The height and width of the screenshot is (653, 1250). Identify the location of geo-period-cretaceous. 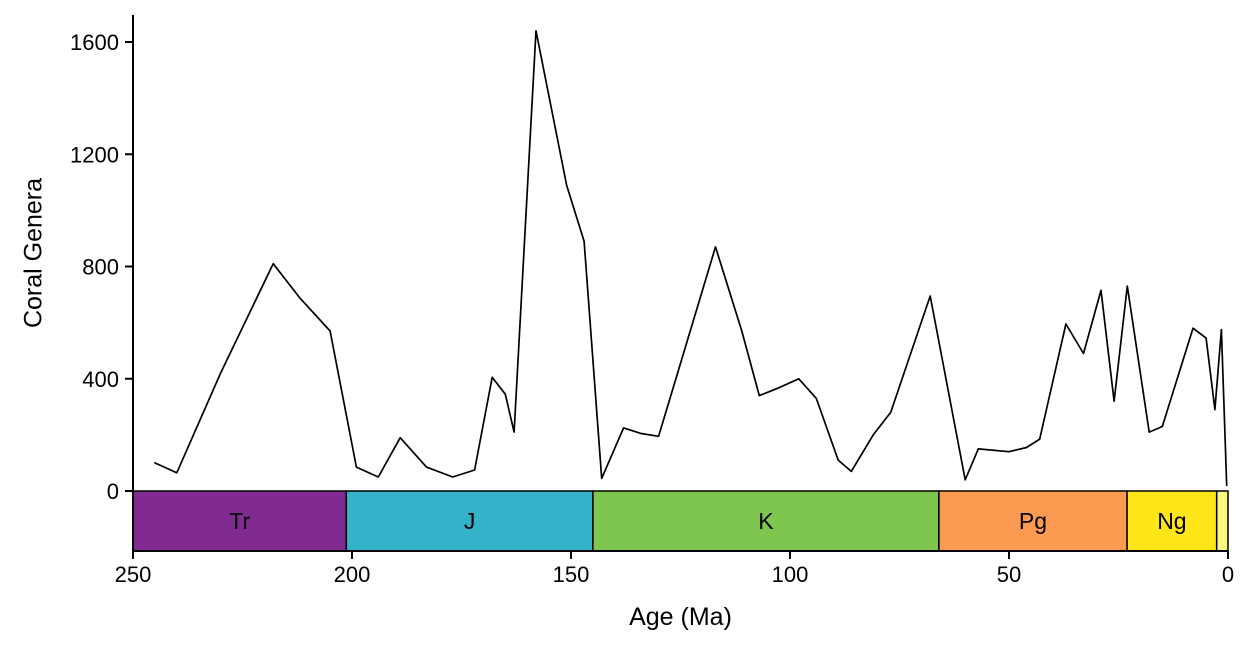
(766, 521).